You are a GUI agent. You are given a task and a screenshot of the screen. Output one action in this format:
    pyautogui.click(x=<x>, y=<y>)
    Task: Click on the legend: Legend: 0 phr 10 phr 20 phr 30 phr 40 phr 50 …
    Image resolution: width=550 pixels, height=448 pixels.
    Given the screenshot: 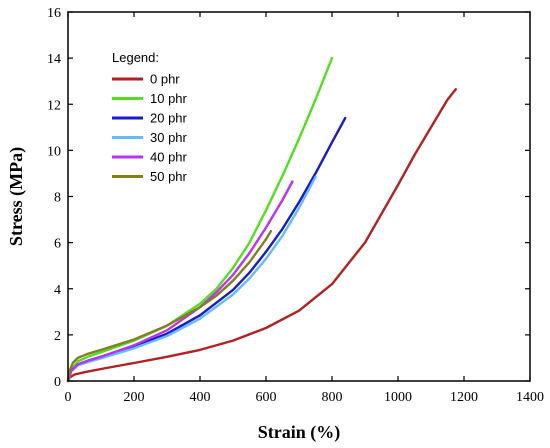 What is the action you would take?
    pyautogui.click(x=150, y=117)
    